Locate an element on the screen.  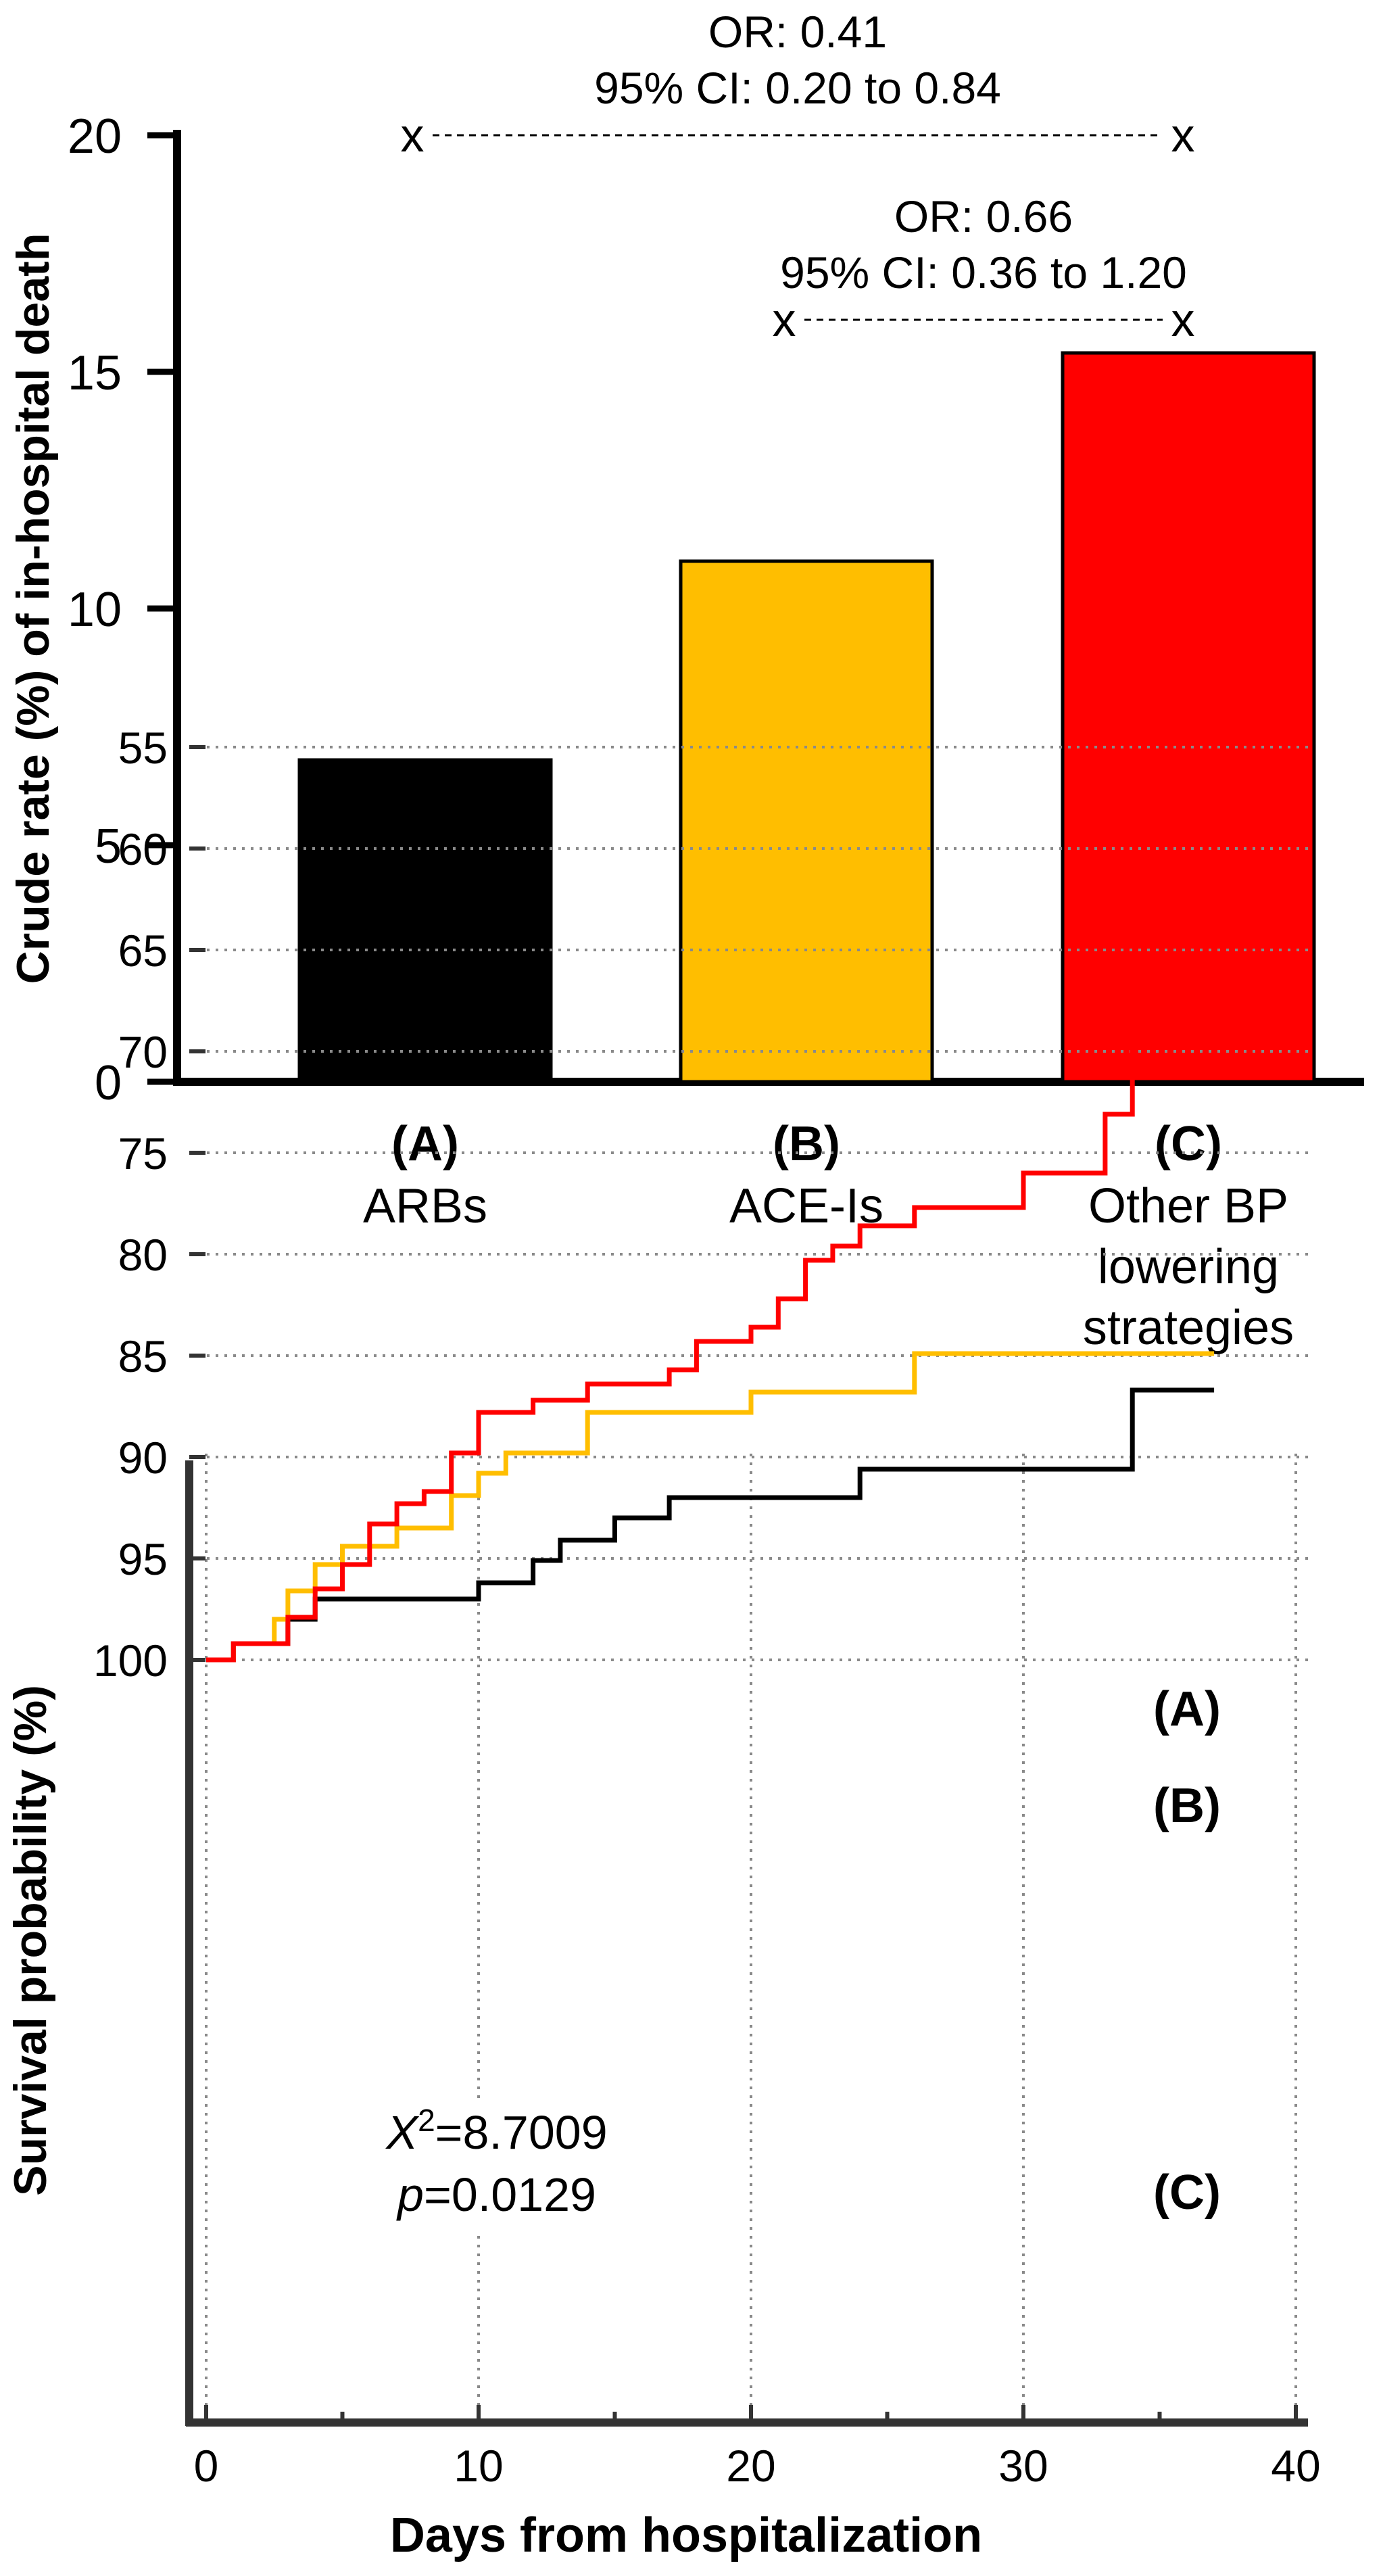
y-tick-label: 10 is located at coordinates (95, 610).